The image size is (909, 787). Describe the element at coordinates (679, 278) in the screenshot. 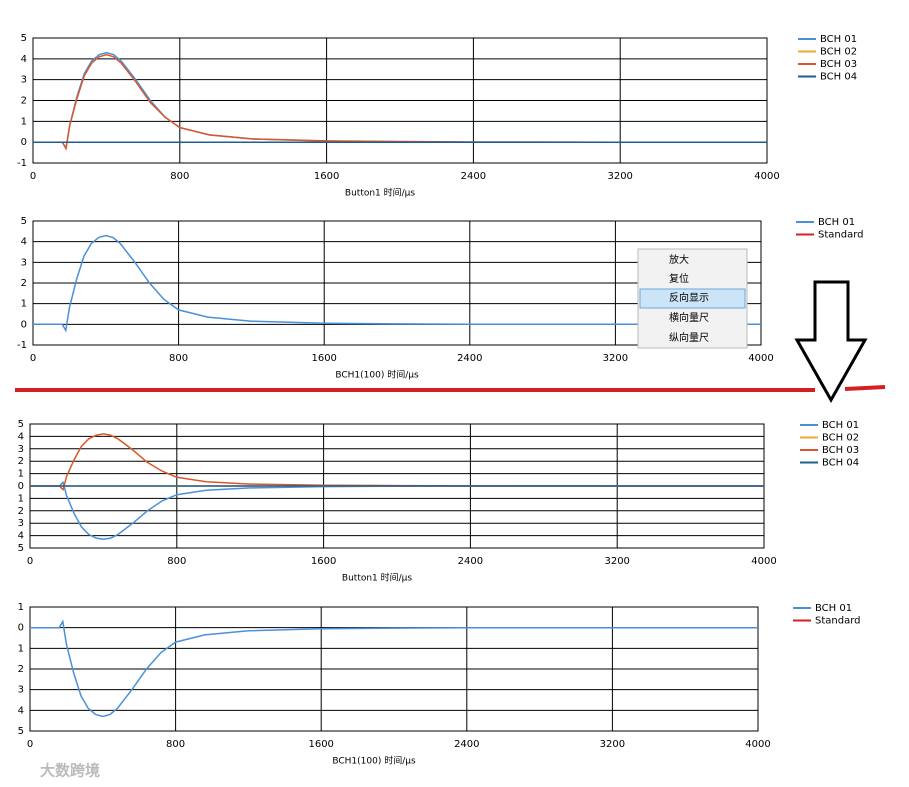

I see `menu-item: 复位` at that location.